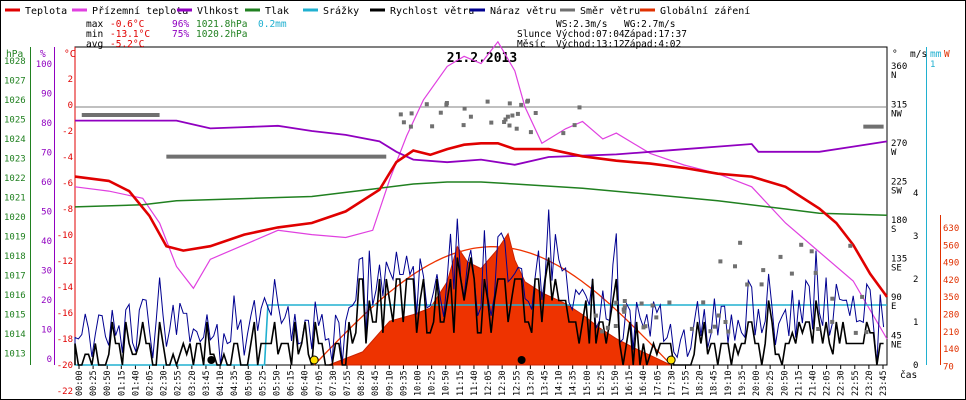 The height and width of the screenshot is (400, 966). What do you see at coordinates (655, 34) in the screenshot?
I see `info-sun-set: Západ:17:37` at bounding box center [655, 34].